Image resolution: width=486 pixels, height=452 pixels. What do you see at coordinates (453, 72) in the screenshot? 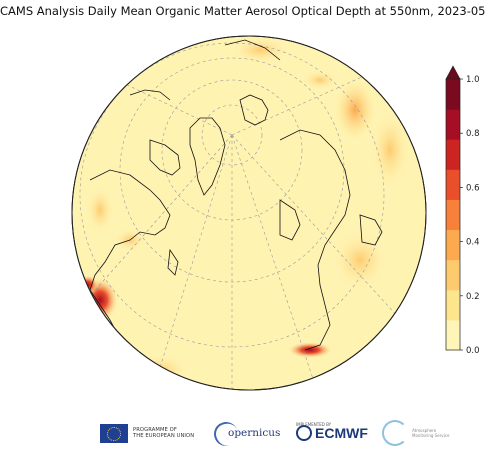
I see `colorbar-extend-arrow` at bounding box center [453, 72].